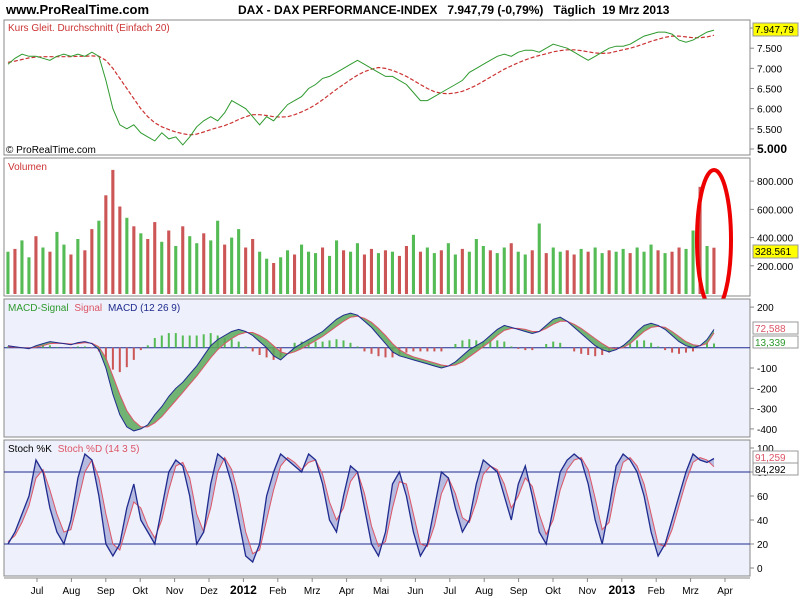 This screenshot has width=800, height=600. I want to click on x-tick-label: 2012, so click(243, 590).